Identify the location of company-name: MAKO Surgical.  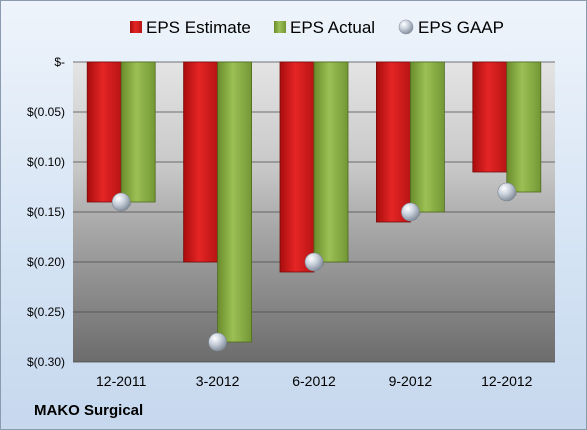
(88, 410).